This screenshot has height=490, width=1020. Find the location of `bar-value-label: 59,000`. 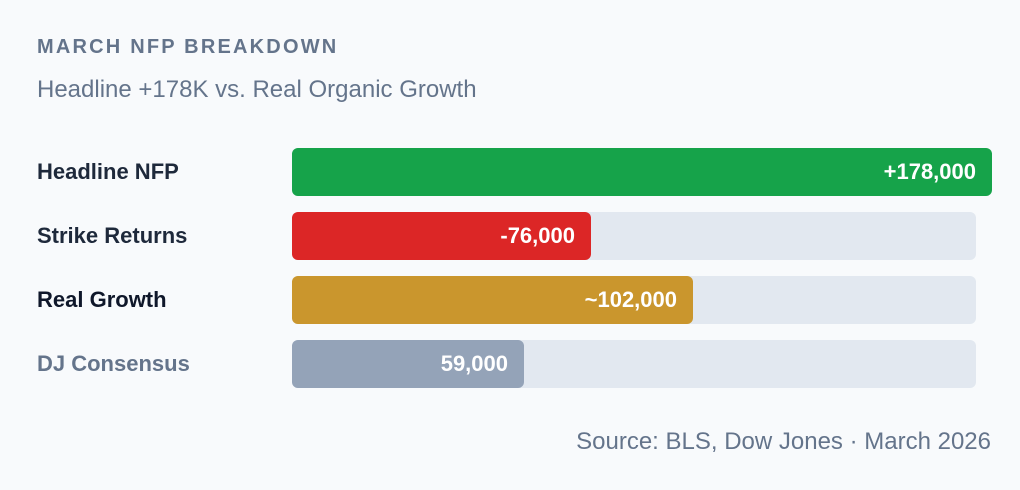

bar-value-label: 59,000 is located at coordinates (474, 363).